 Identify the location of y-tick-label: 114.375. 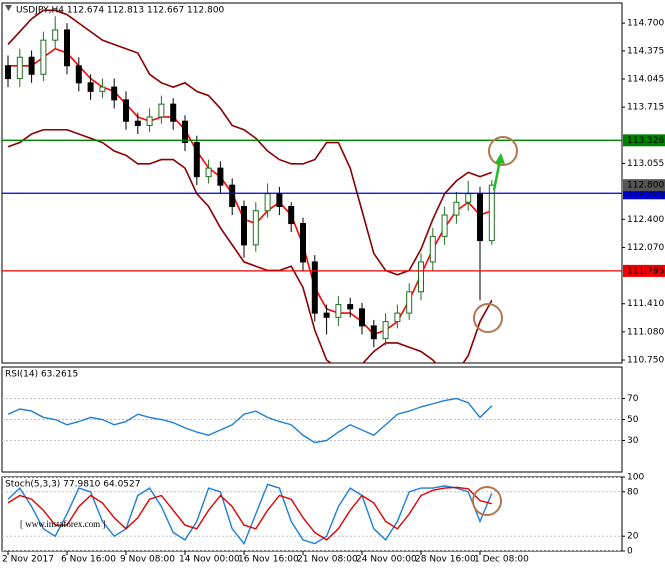
(645, 51).